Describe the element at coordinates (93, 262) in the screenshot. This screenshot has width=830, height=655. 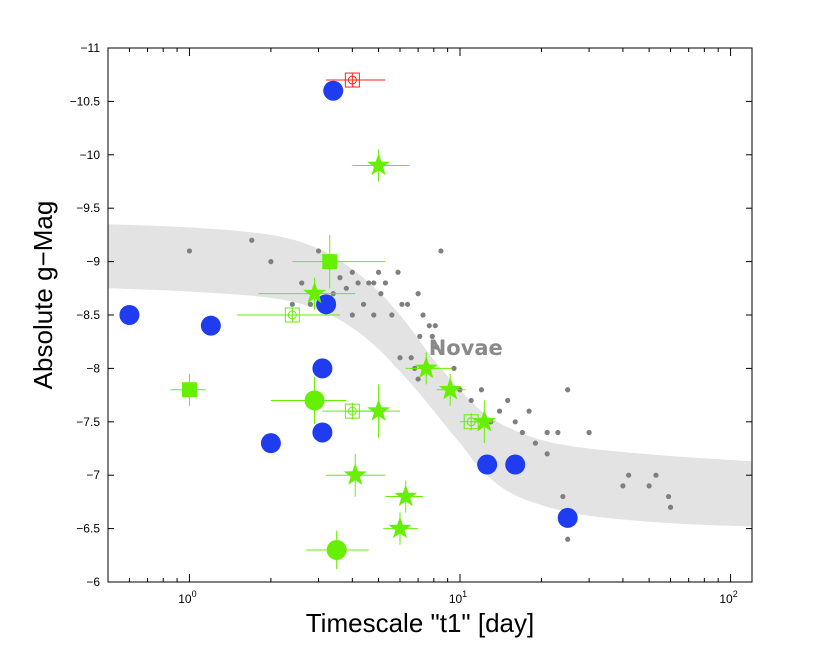
I see `y-tick-label: −9` at that location.